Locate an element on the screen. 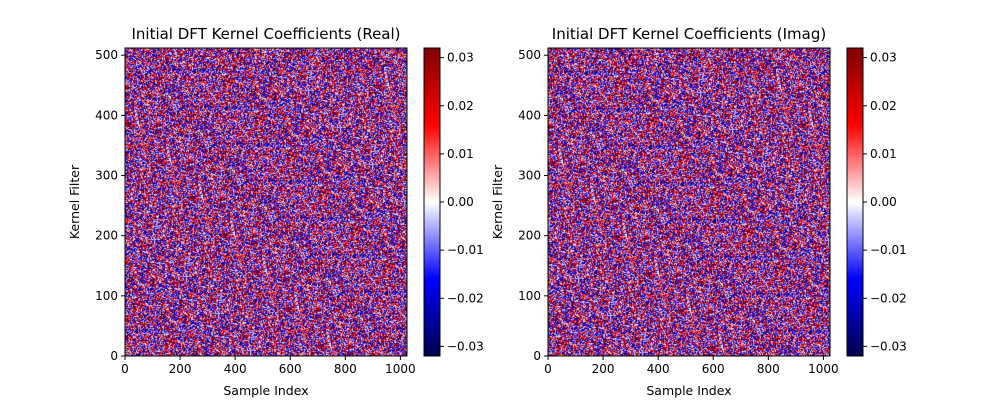 The height and width of the screenshot is (400, 1000). chart-title: Initial DFT Kernel Coefficients (Real) is located at coordinates (265, 34).